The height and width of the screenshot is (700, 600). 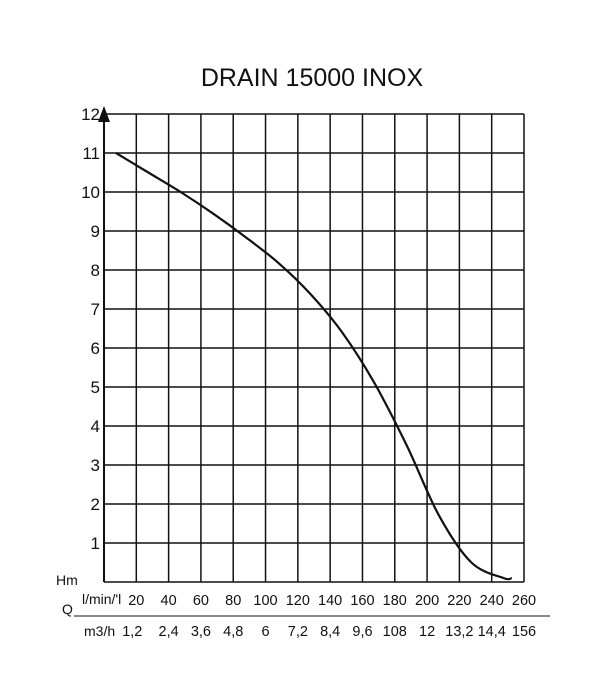 What do you see at coordinates (99, 631) in the screenshot?
I see `x-unit-m3h: m3/h` at bounding box center [99, 631].